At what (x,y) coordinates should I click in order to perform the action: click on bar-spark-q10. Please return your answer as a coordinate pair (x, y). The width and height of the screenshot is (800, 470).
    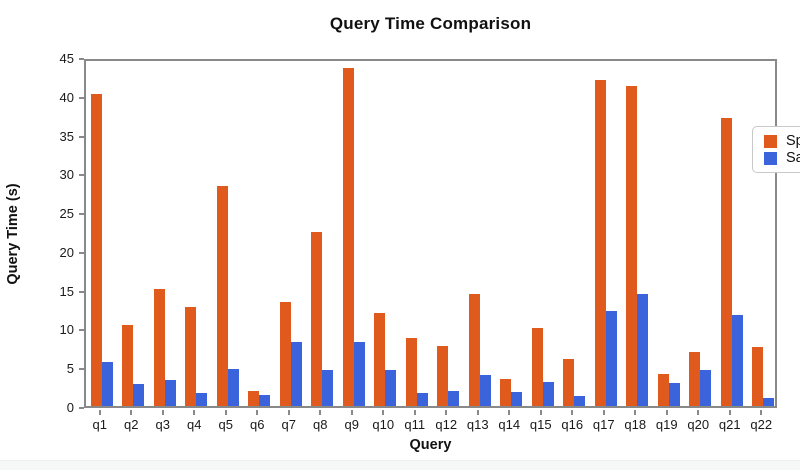
    Looking at the image, I should click on (380, 359).